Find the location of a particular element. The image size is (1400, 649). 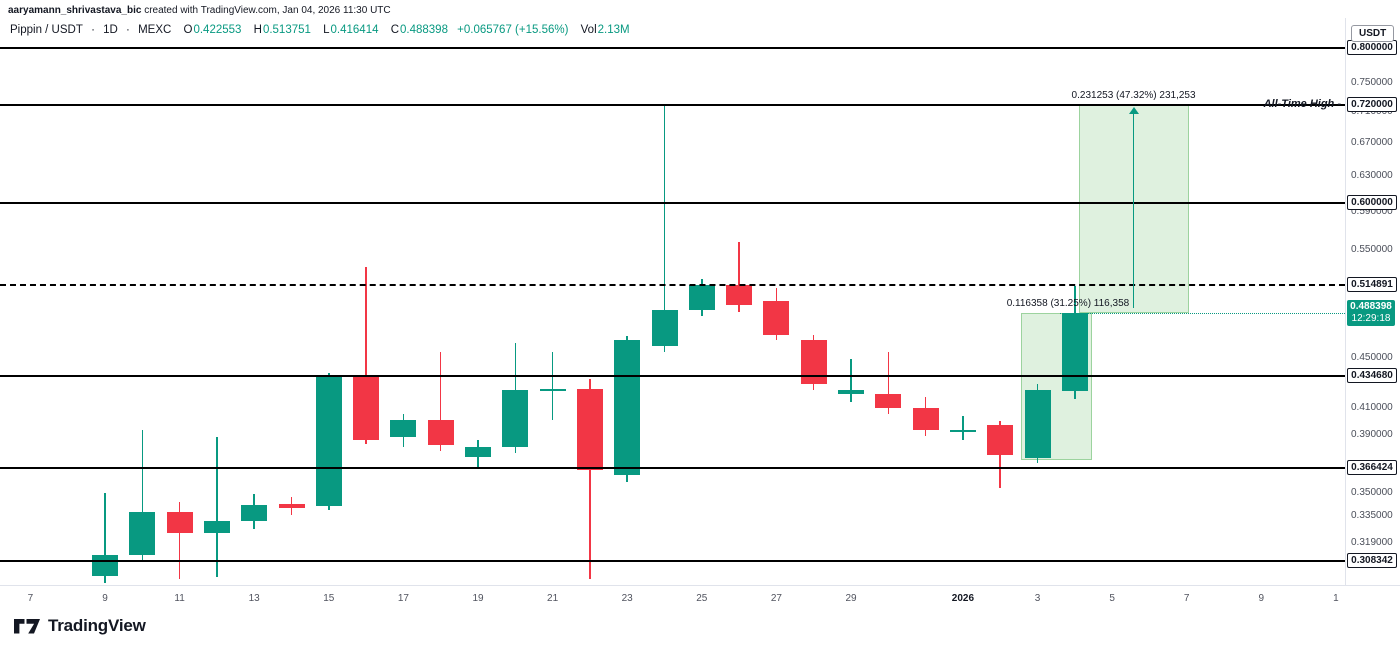

time-scale-label: 21 is located at coordinates (553, 598).